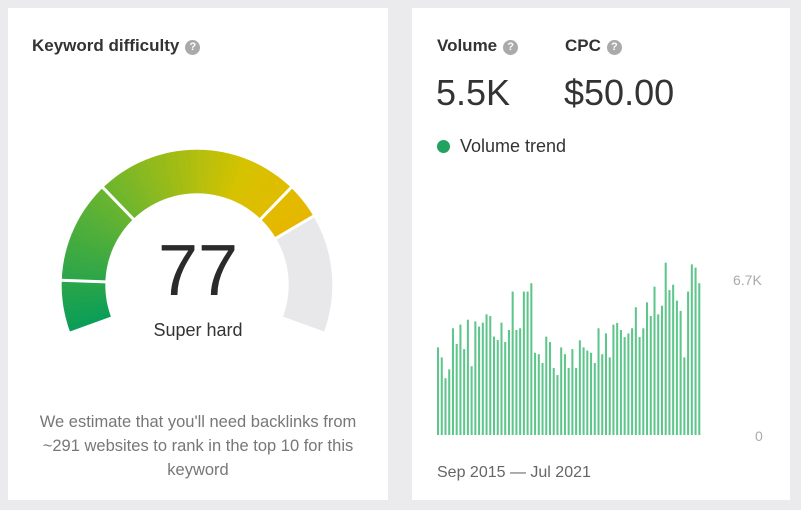 This screenshot has width=801, height=510. I want to click on chart-legend: Volume trend, so click(501, 146).